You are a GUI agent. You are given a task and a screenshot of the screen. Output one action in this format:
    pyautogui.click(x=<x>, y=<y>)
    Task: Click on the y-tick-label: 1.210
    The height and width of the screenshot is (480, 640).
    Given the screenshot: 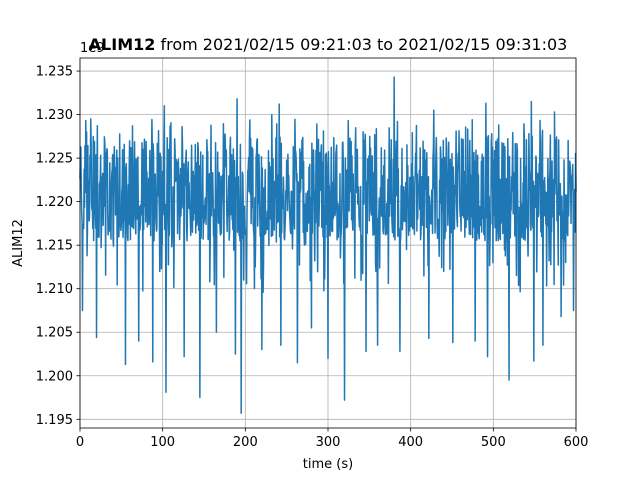 What is the action you would take?
    pyautogui.click(x=54, y=289)
    